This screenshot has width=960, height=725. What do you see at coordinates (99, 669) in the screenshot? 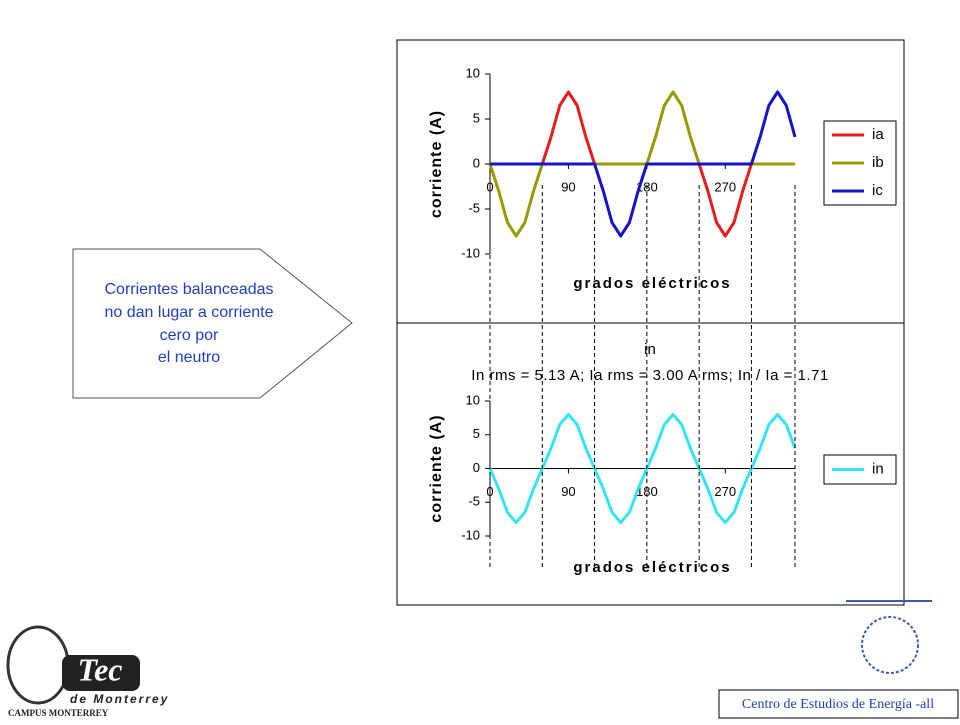
I see `logo-name: Tec` at bounding box center [99, 669].